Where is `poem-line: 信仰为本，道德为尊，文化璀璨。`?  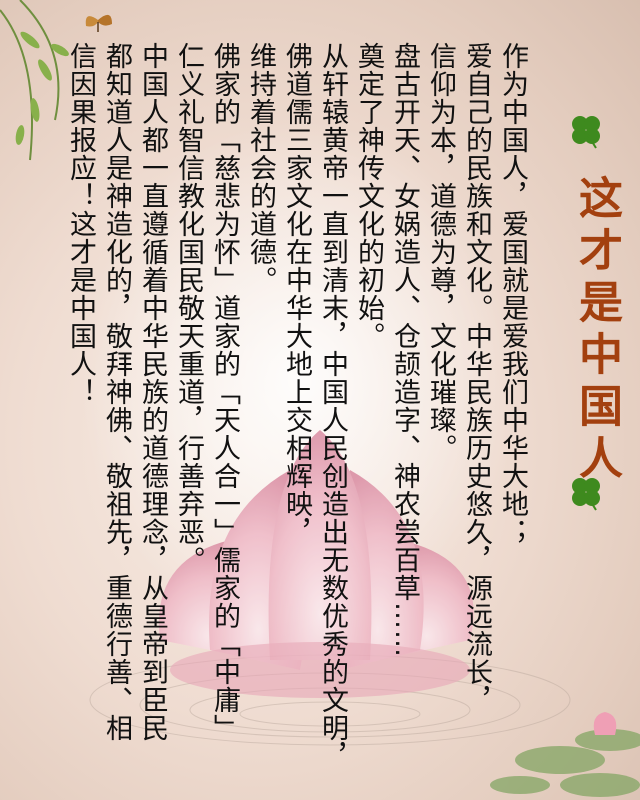
poem-line: 信仰为本，道德为尊，文化璀璨。 is located at coordinates (440, 252).